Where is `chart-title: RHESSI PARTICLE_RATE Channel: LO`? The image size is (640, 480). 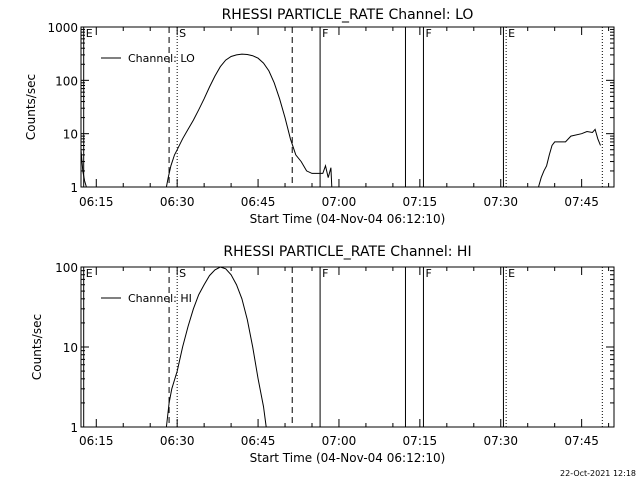
chart-title: RHESSI PARTICLE_RATE Channel: LO is located at coordinates (348, 15).